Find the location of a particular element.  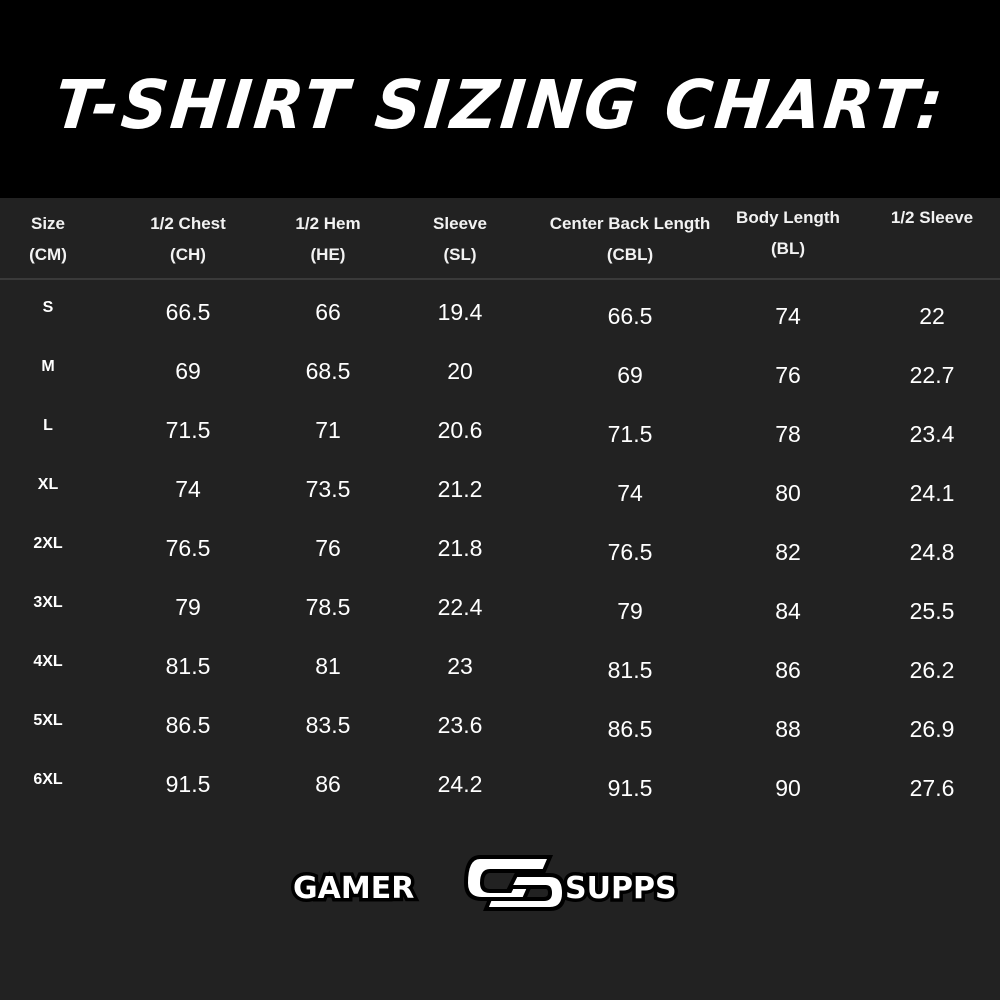

cell-center-back-length: 79 is located at coordinates (630, 611).